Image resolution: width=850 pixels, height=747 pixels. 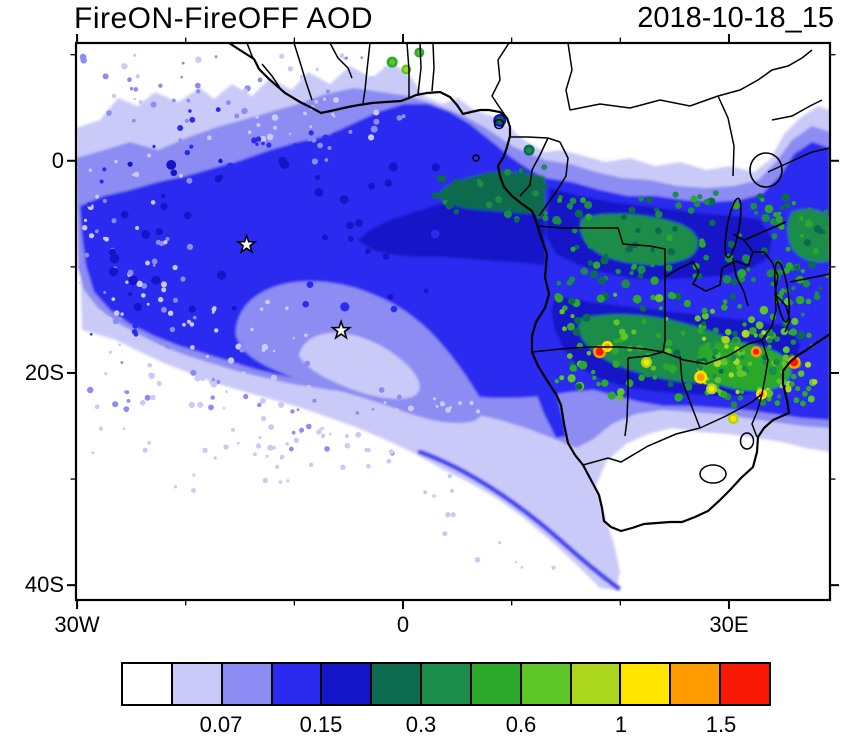 I want to click on lesotho-border, so click(x=713, y=474).